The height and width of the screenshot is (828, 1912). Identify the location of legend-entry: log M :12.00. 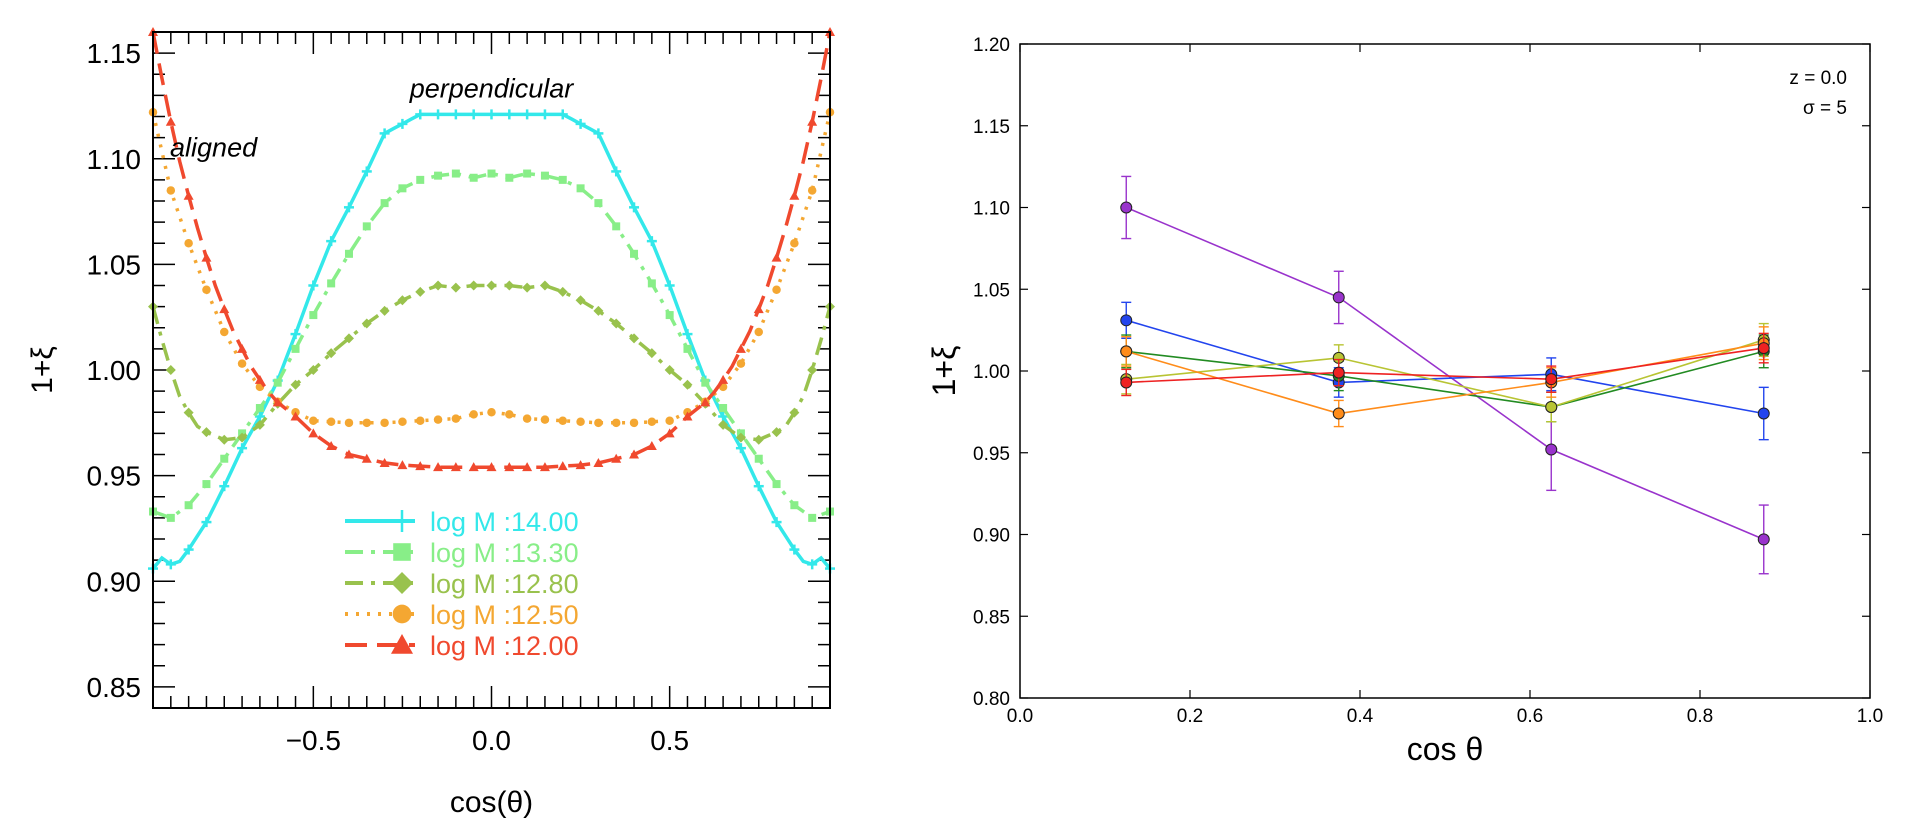
(462, 646).